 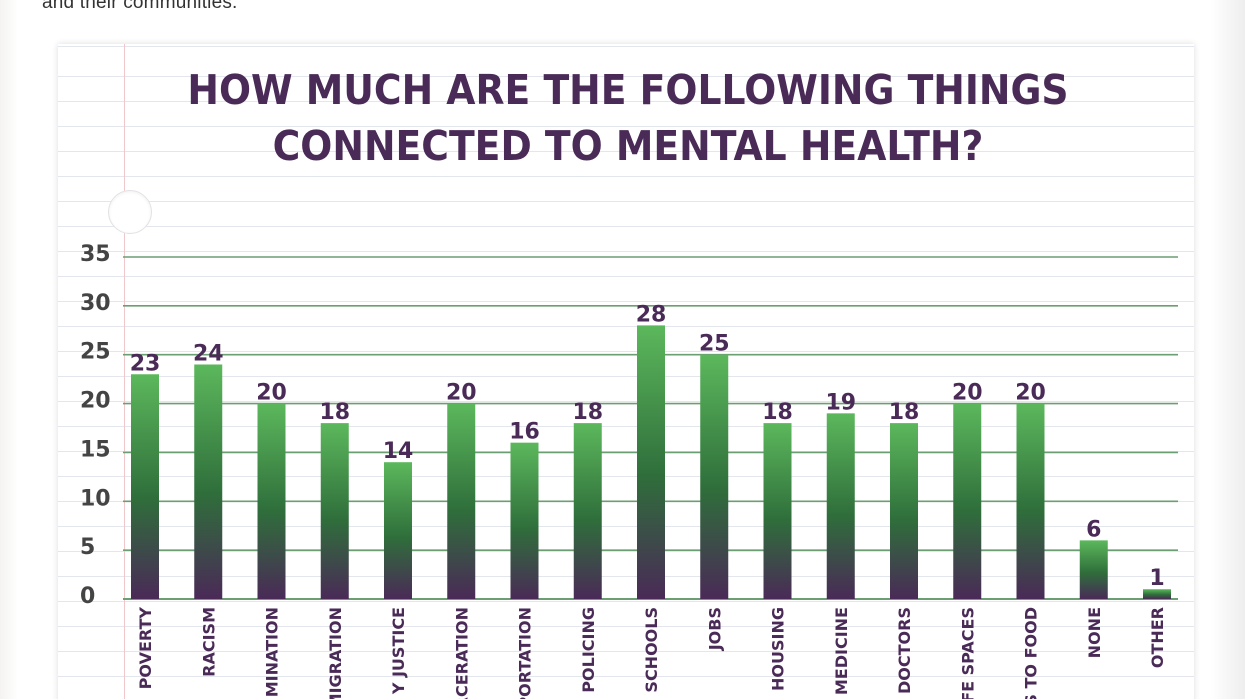 I want to click on y-tick-label: 30, so click(x=95, y=303).